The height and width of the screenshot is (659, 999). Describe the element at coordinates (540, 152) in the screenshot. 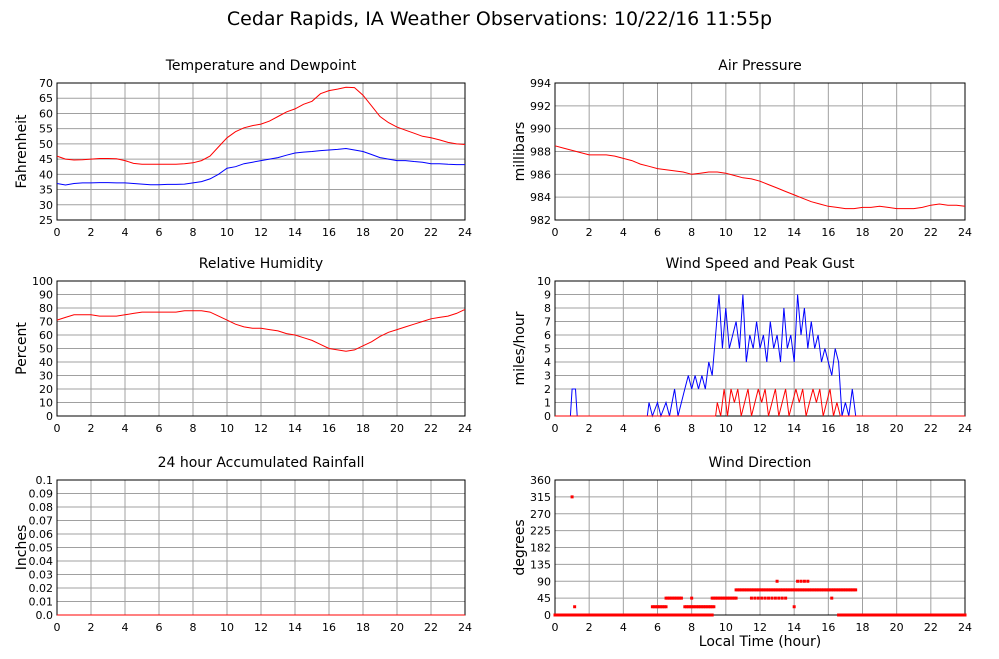

I see `y-tick-label: 988` at that location.